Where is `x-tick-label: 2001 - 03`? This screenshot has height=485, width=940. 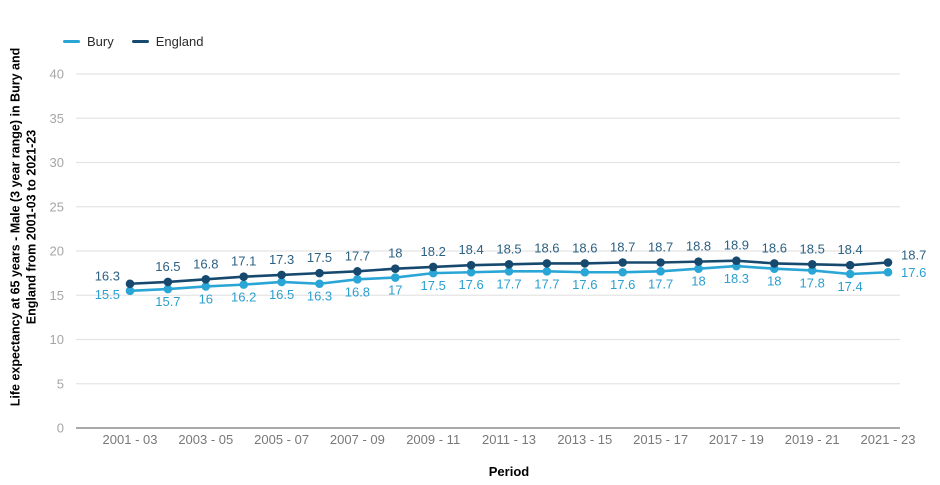
x-tick-label: 2001 - 03 is located at coordinates (130, 439).